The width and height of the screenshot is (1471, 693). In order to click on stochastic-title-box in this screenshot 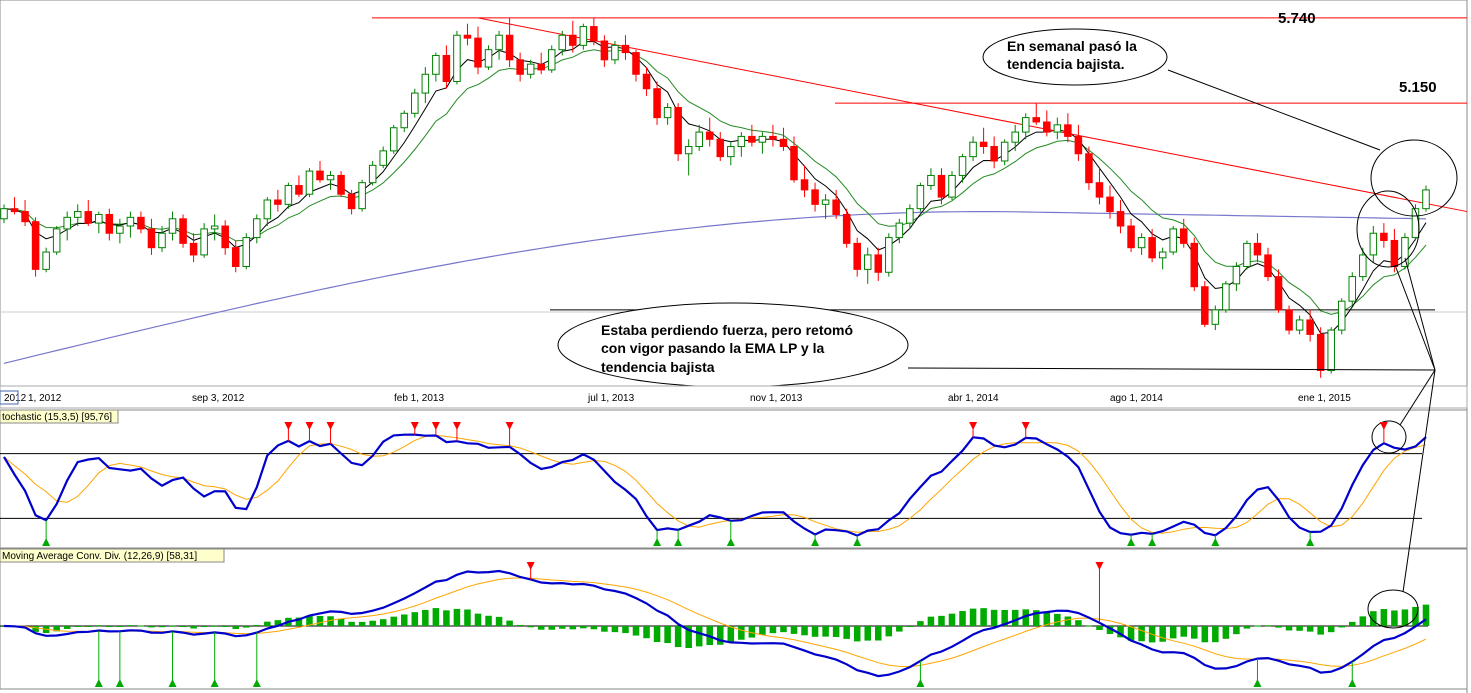, I will do `click(59, 416)`.